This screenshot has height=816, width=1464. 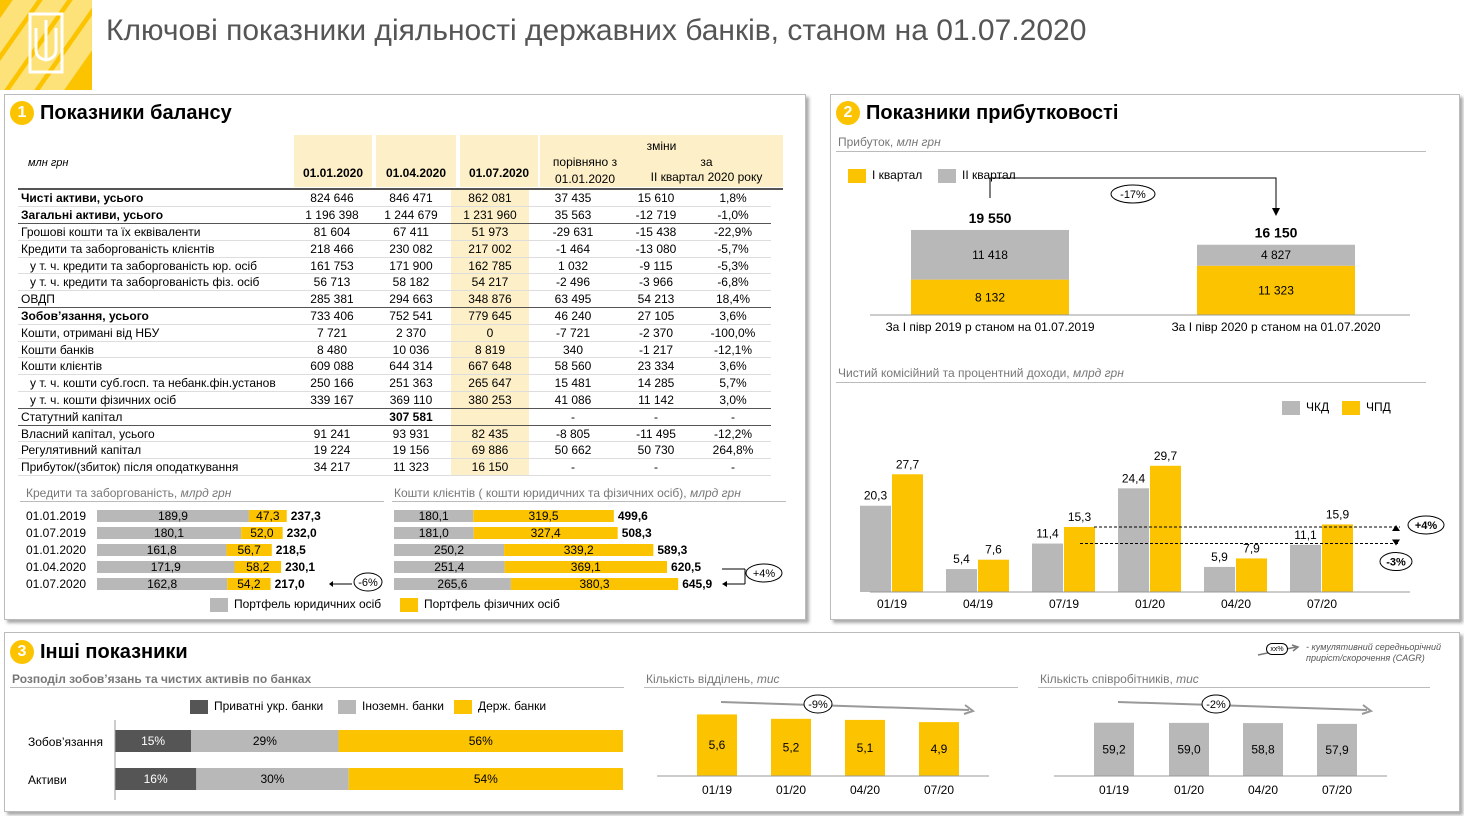 What do you see at coordinates (573, 282) in the screenshot?
I see `cell-value: -2 496` at bounding box center [573, 282].